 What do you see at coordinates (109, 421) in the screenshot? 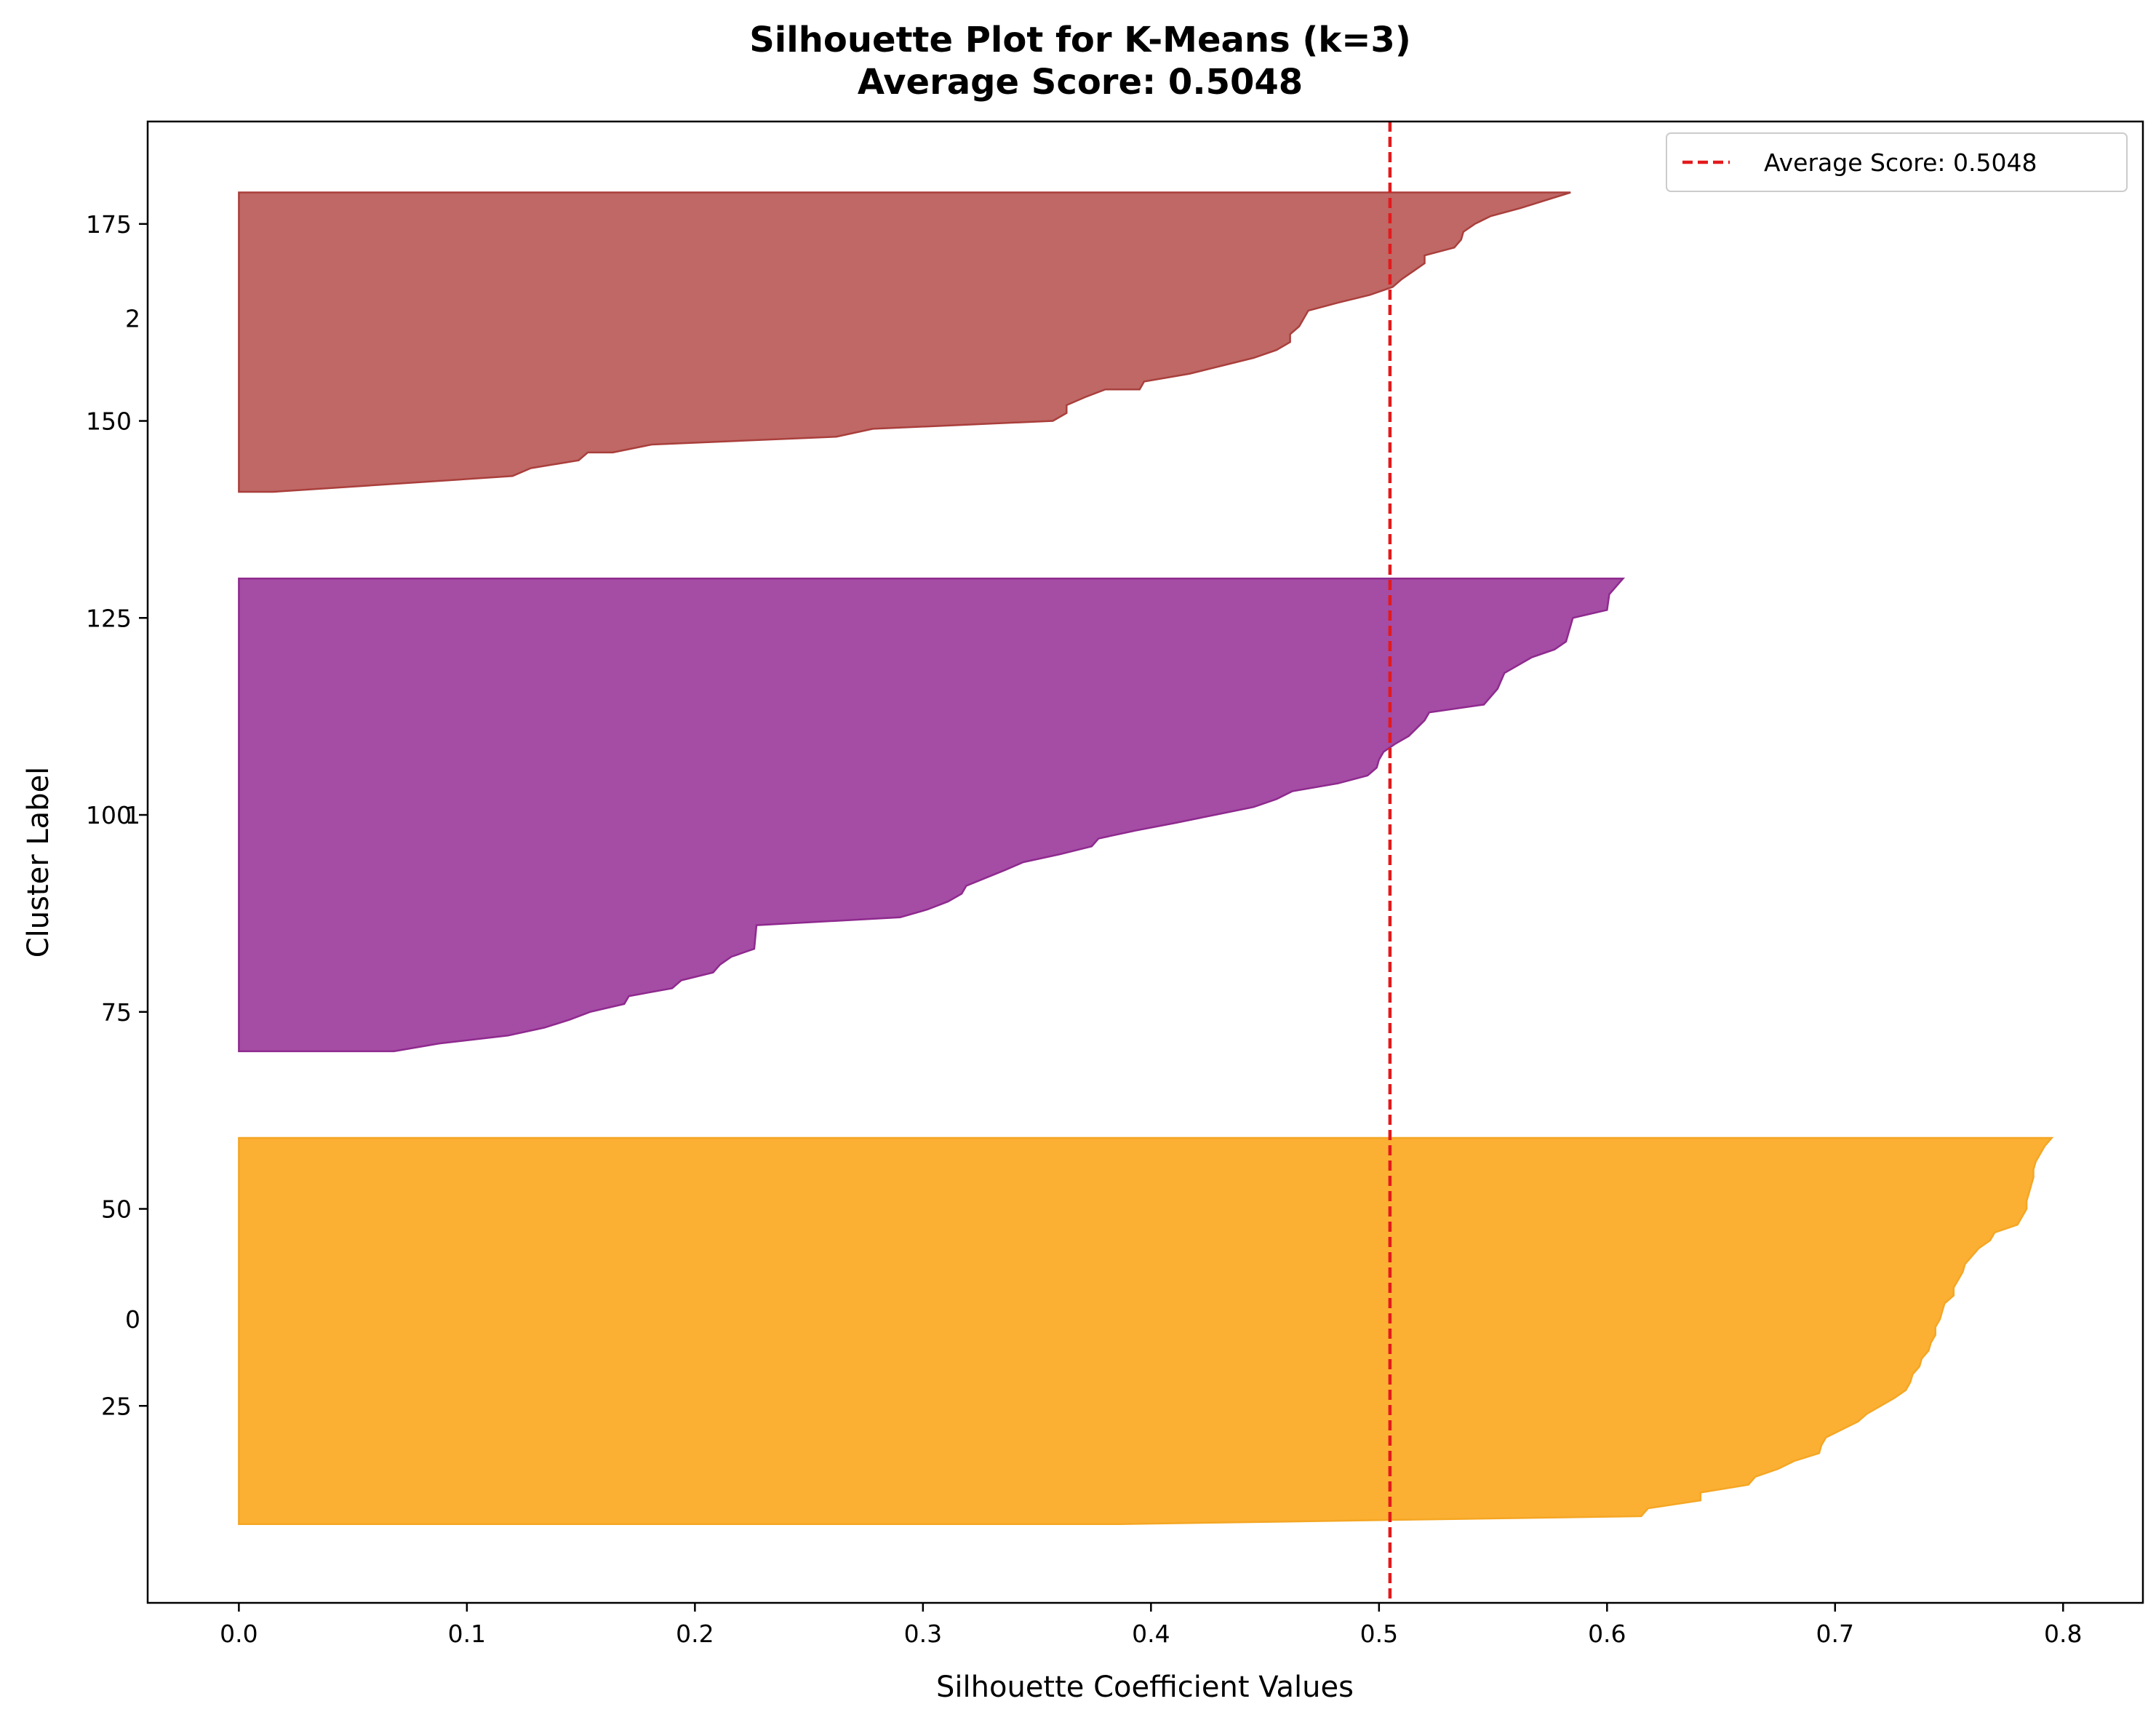
I see `y-tick-label: 150` at bounding box center [109, 421].